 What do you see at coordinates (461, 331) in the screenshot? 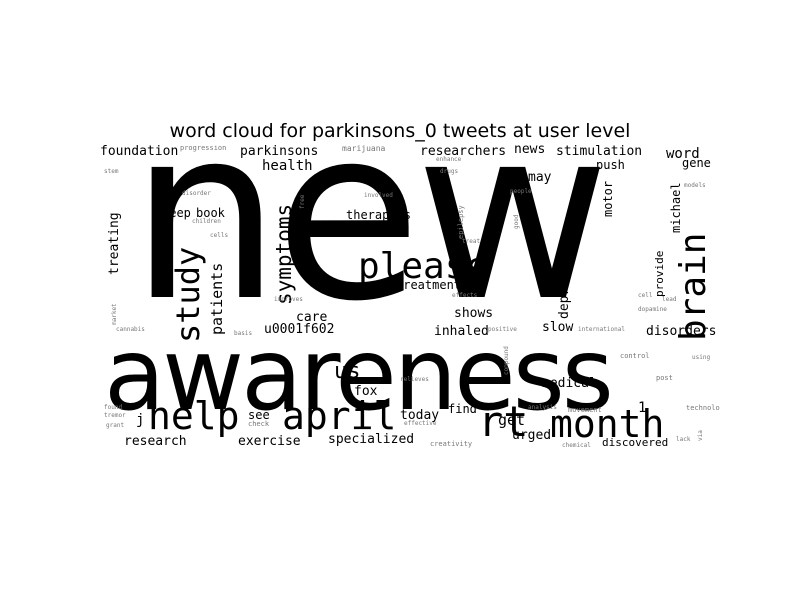
I see `word-inhaled: inhaled` at bounding box center [461, 331].